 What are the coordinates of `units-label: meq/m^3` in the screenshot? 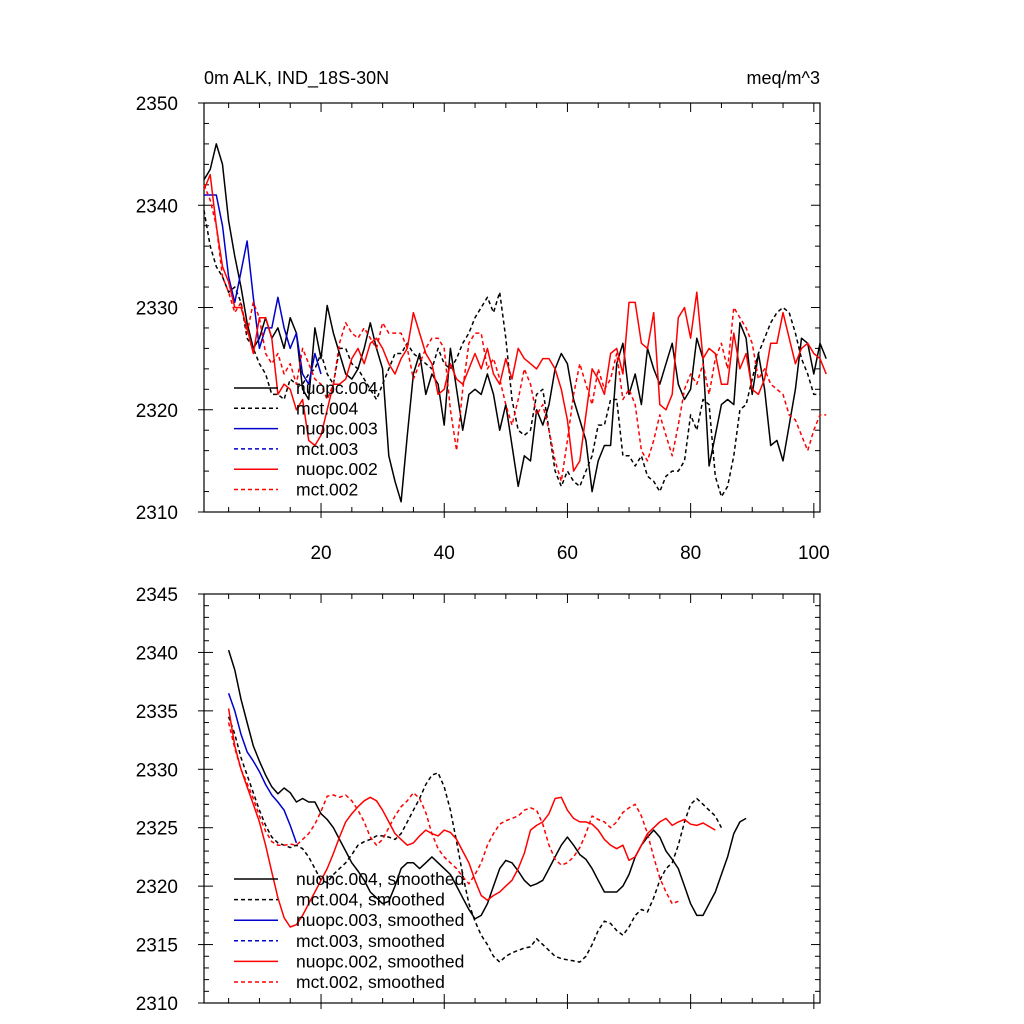 It's located at (783, 78).